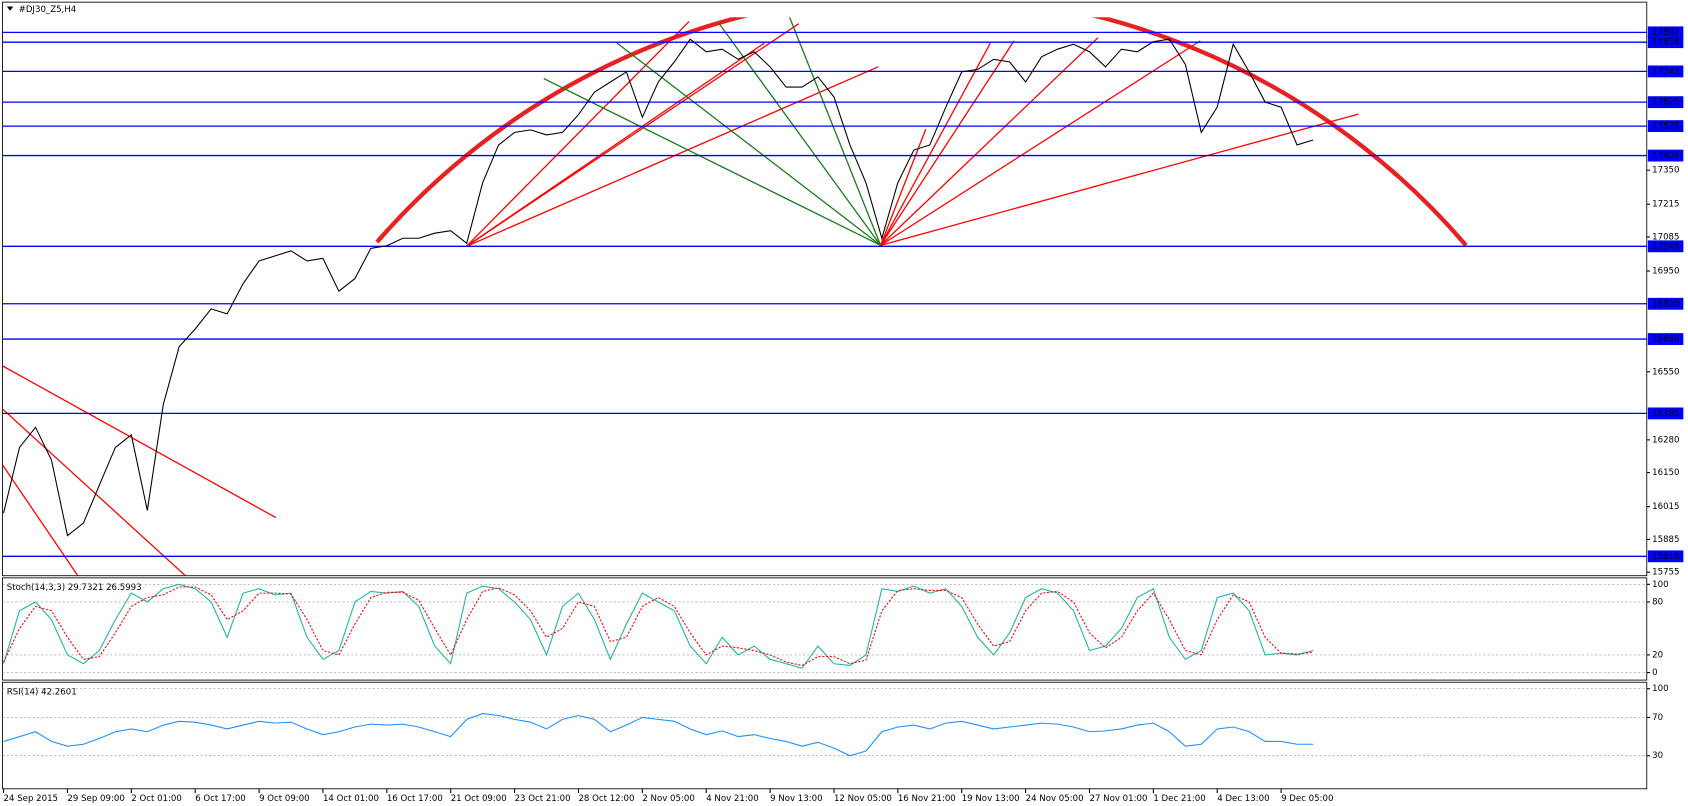 This screenshot has height=806, width=1688. Describe the element at coordinates (95, 799) in the screenshot. I see `x-tick-label: 29 Sep 09:00` at that location.